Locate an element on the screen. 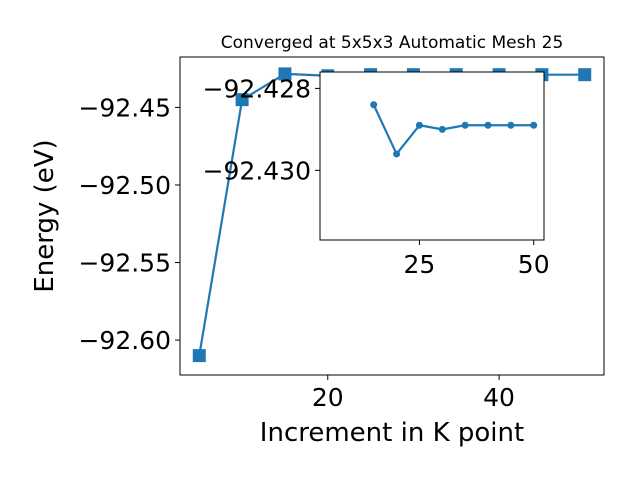 Image resolution: width=640 pixels, height=480 pixels. inset-x-tick-label: 25 is located at coordinates (420, 264).